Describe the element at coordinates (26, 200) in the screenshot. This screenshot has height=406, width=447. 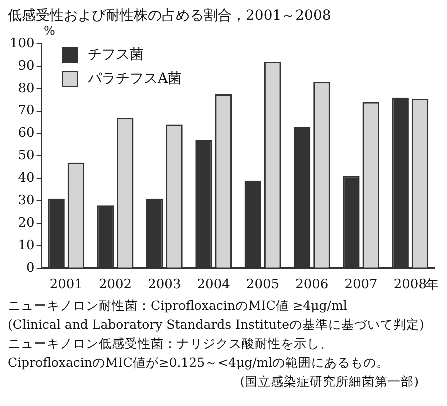
I see `y-tick-label: 30` at that location.